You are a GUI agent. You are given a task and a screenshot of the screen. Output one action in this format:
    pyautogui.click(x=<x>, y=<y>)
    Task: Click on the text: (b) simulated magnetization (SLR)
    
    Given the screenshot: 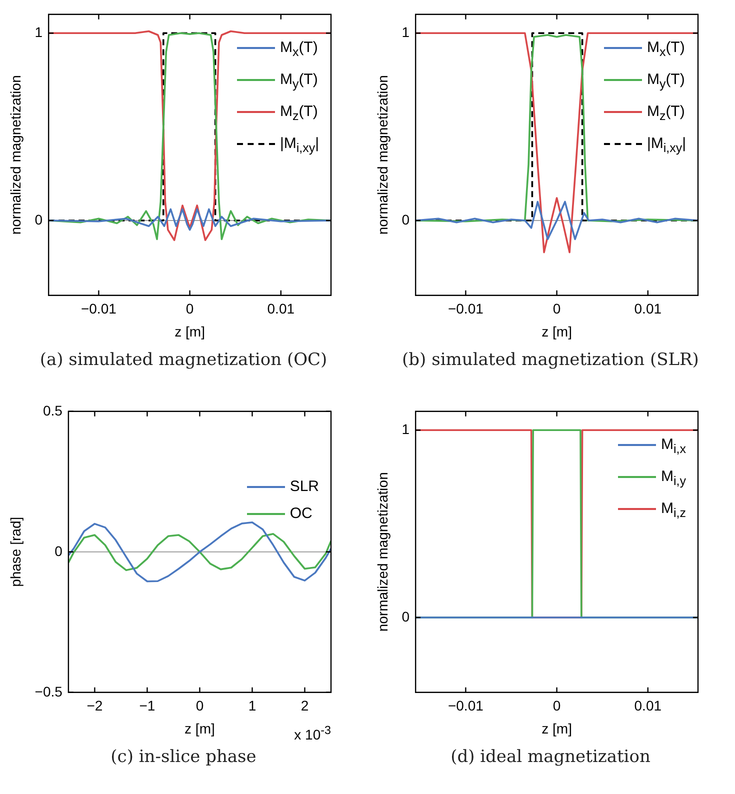 What is the action you would take?
    pyautogui.click(x=550, y=360)
    